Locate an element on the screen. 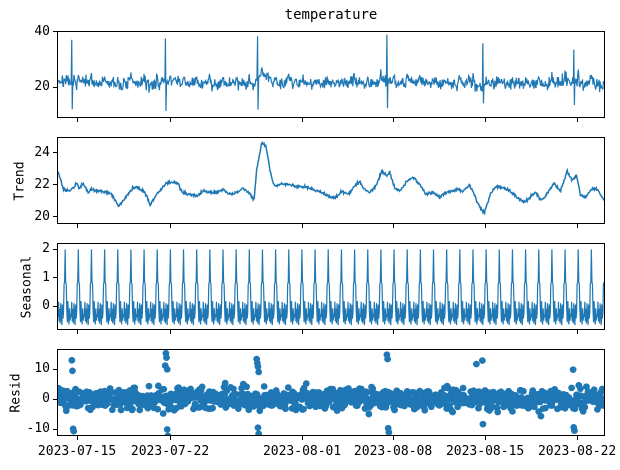 Image resolution: width=620 pixels, height=470 pixels. seasonal-series is located at coordinates (331, 287).